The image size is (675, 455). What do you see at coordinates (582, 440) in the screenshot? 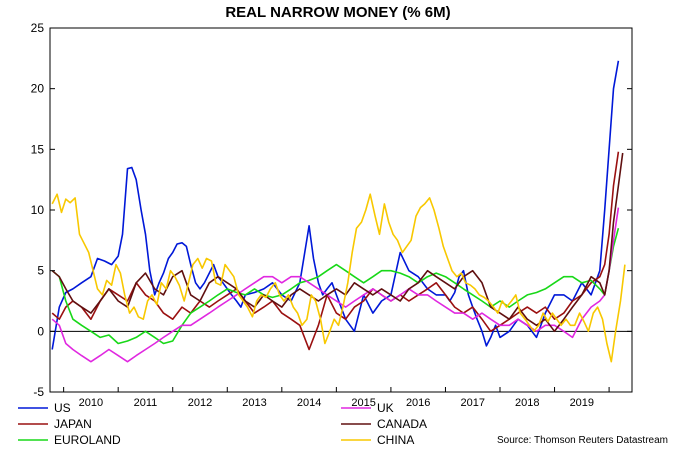
I see `source-note: Source: Thomson Reuters Datastream` at bounding box center [582, 440].